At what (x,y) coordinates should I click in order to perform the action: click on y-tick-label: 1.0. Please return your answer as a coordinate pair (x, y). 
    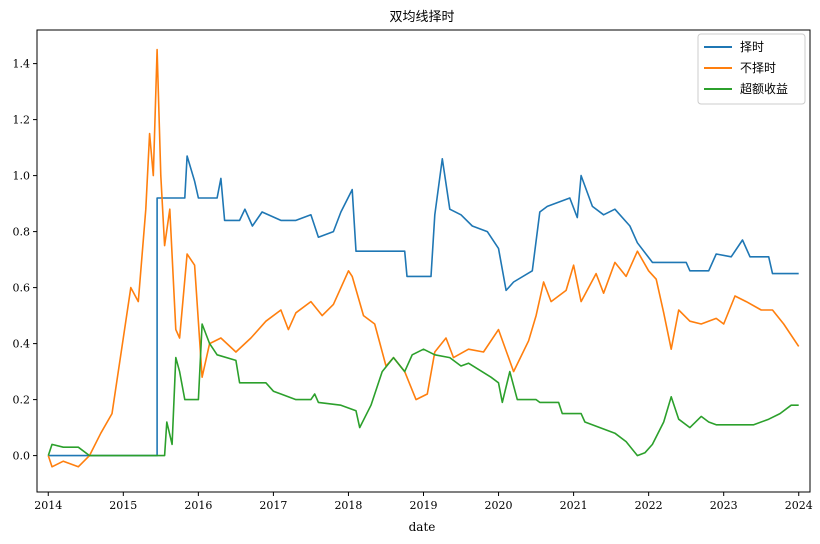
    Looking at the image, I should click on (22, 176).